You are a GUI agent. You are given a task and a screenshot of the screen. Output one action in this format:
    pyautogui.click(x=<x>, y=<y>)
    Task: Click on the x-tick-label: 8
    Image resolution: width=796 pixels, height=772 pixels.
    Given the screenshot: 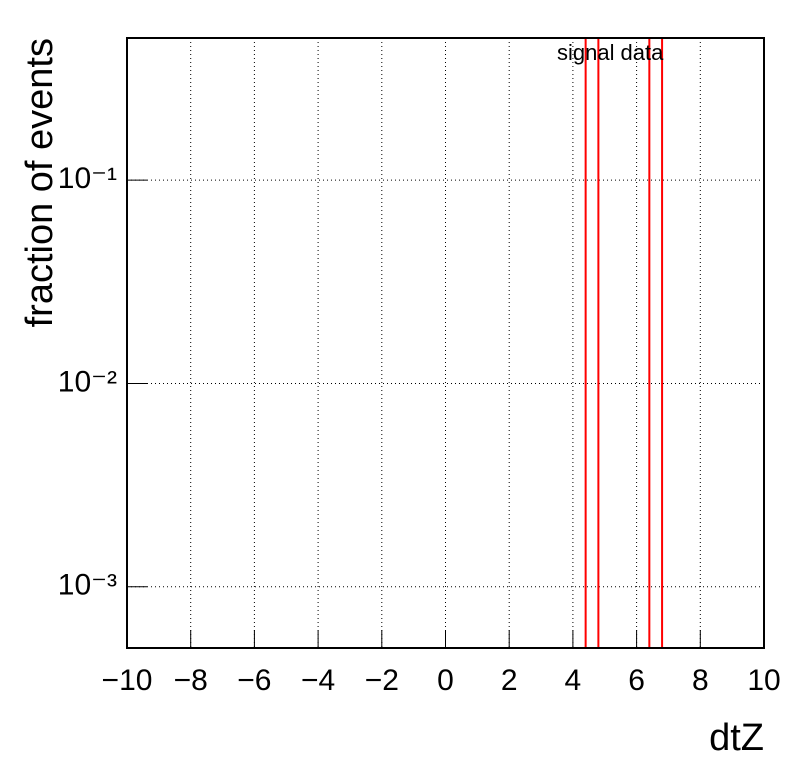 What is the action you would take?
    pyautogui.click(x=700, y=680)
    